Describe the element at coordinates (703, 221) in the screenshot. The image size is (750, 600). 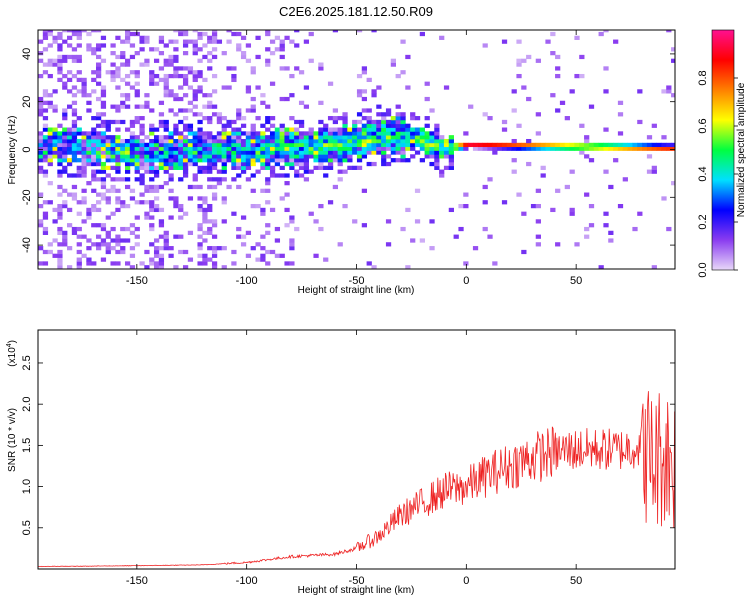
I see `colorbar-tick-label: 0.2` at that location.